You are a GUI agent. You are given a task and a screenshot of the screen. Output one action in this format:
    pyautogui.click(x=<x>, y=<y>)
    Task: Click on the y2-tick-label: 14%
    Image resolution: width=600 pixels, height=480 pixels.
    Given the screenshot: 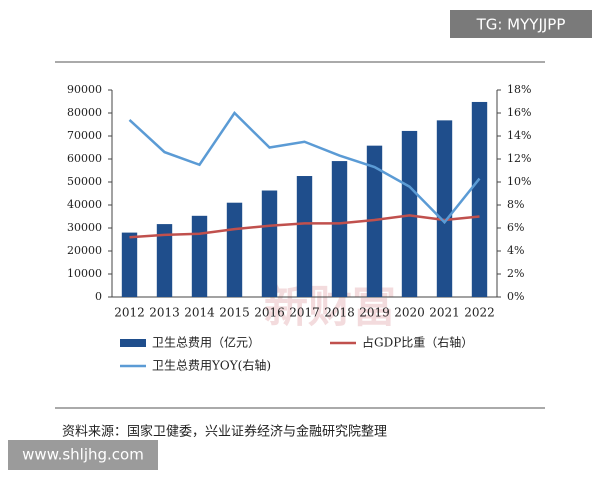 What is the action you would take?
    pyautogui.click(x=519, y=135)
    